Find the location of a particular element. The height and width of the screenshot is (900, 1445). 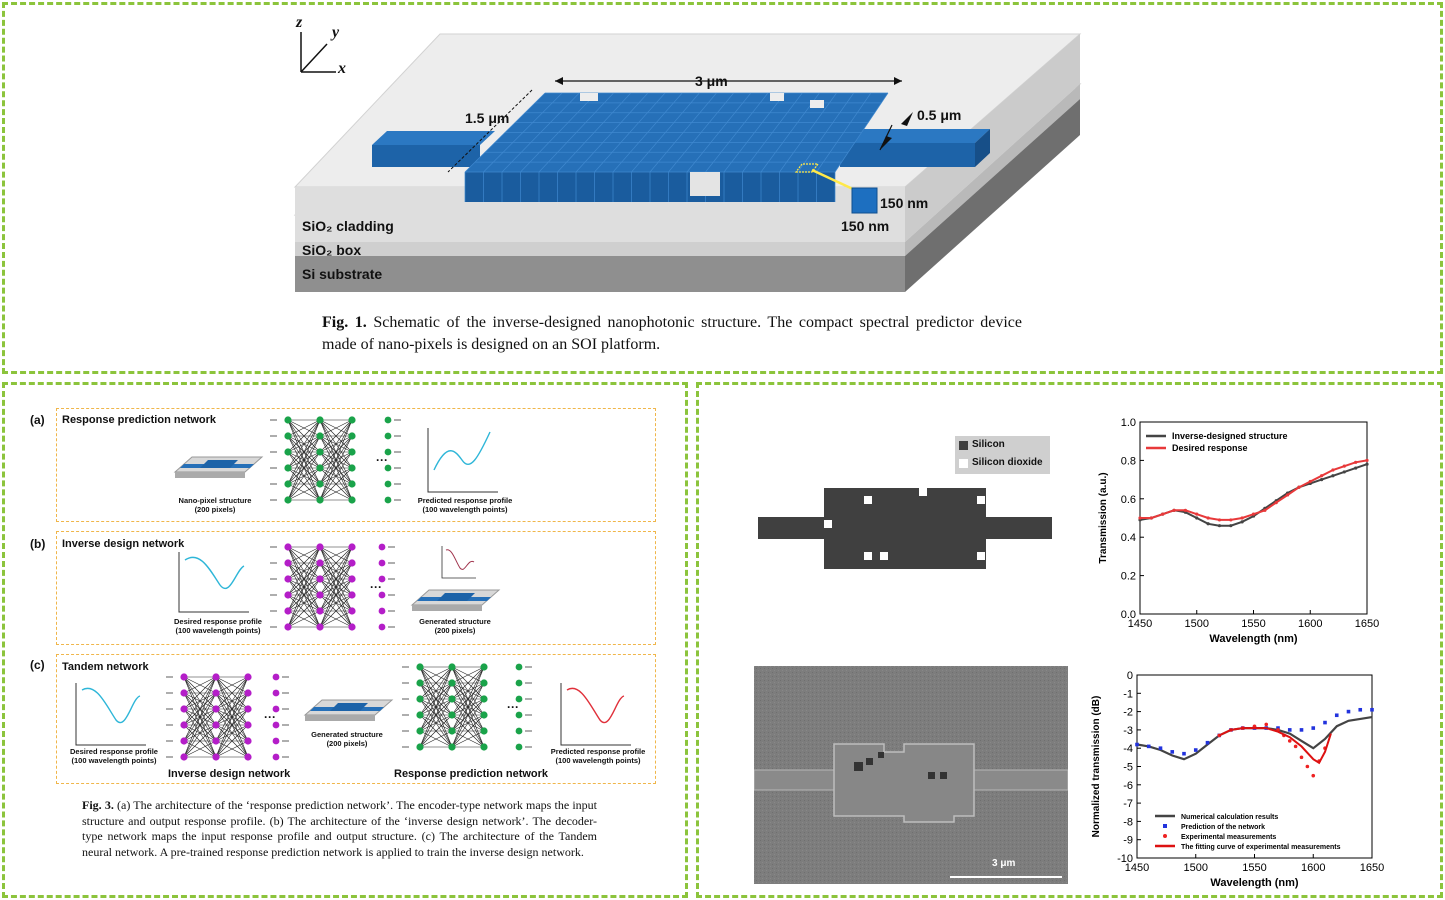

y-axis-label: Normalized transmission (dB) is located at coordinates (1096, 767).